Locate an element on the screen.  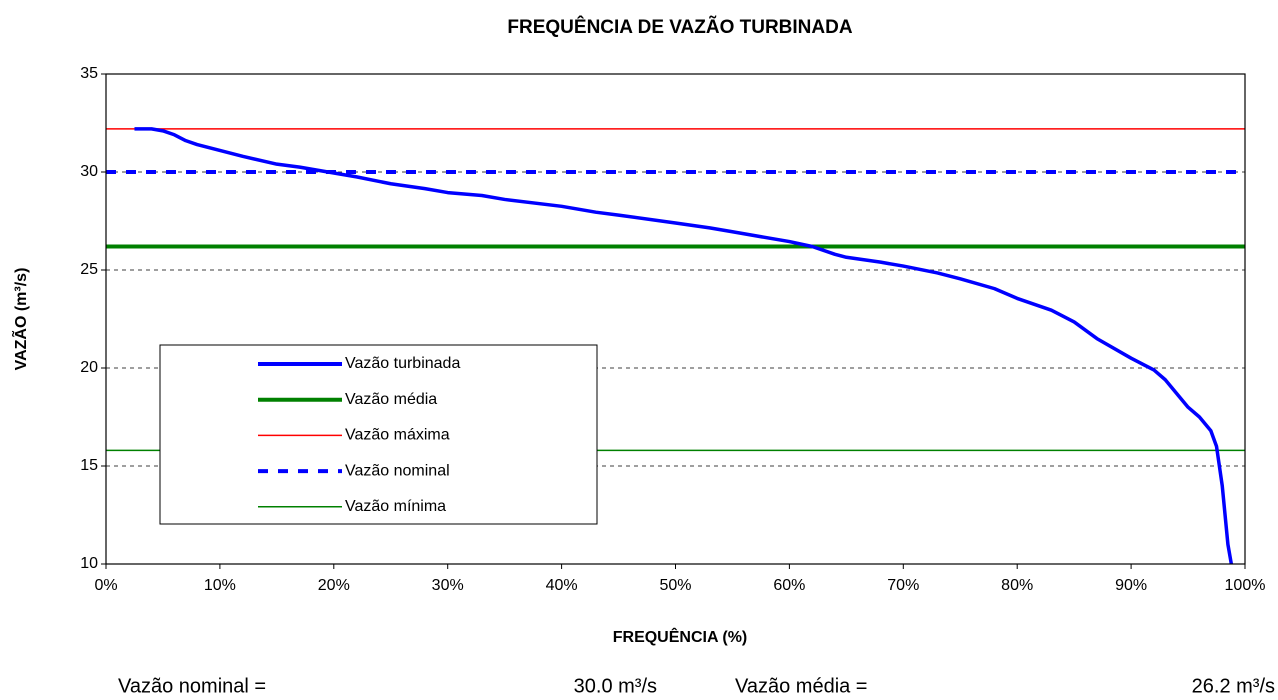
y-tick-label: 35 is located at coordinates (89, 73).